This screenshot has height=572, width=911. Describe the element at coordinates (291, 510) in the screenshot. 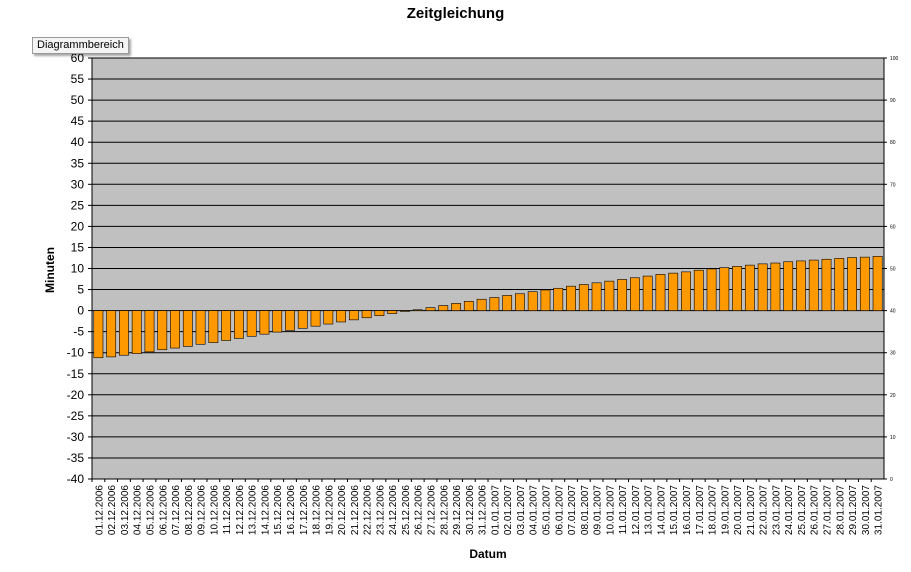

I see `x-tick-label: 16.12.2006` at that location.